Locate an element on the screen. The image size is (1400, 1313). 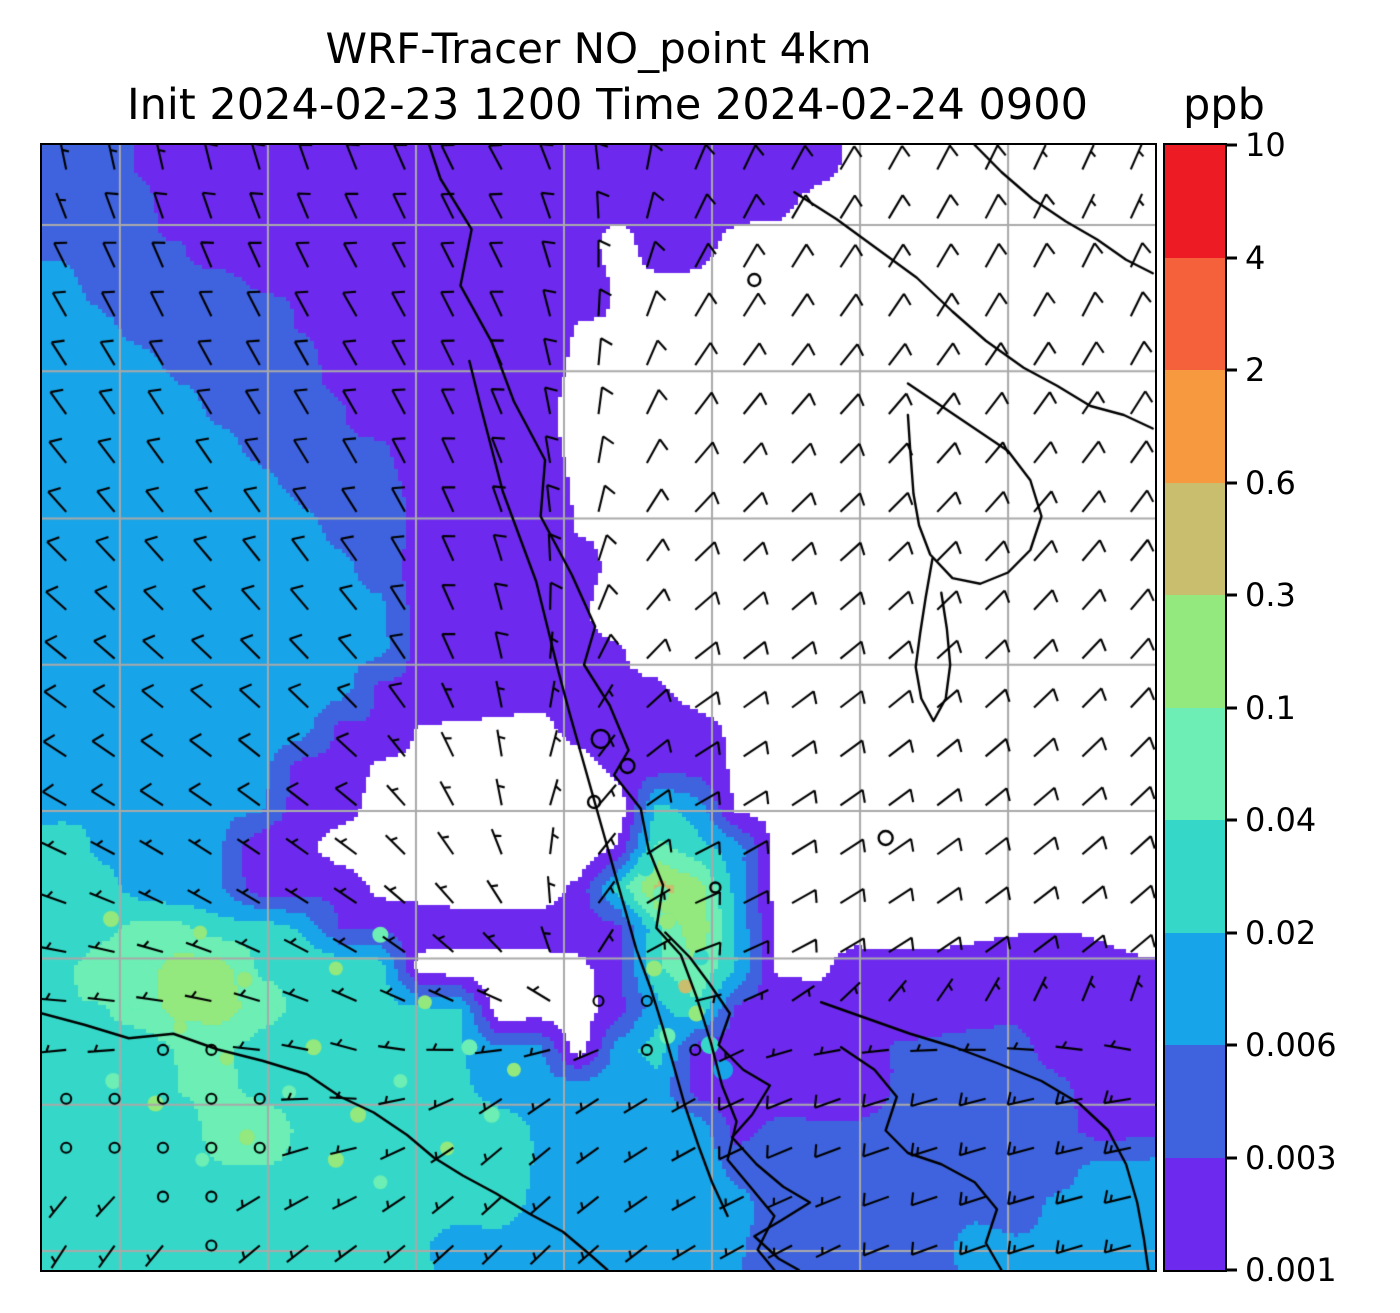
colorbar-units-label: ppb is located at coordinates (1224, 105).